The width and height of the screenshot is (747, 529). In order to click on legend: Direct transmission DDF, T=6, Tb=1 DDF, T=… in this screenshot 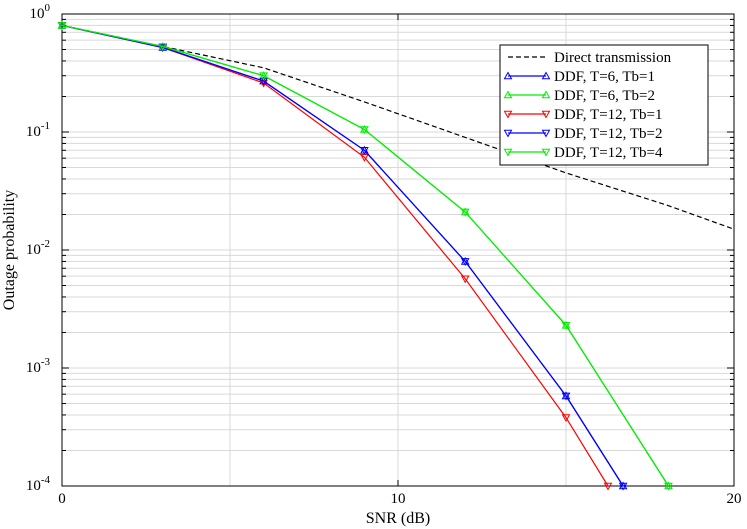, I will do `click(604, 105)`.